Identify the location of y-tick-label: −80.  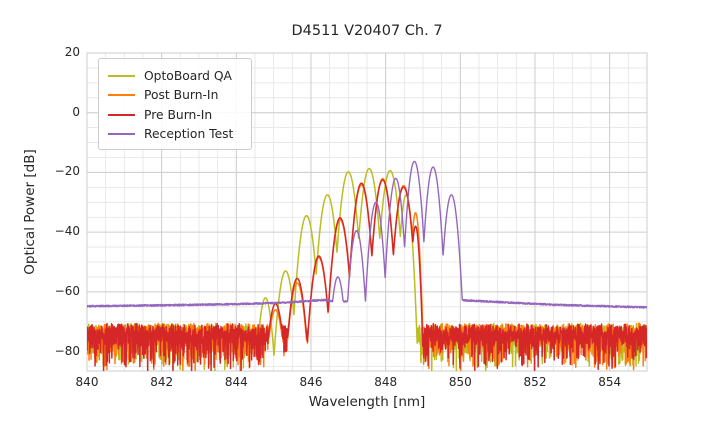
(67, 350).